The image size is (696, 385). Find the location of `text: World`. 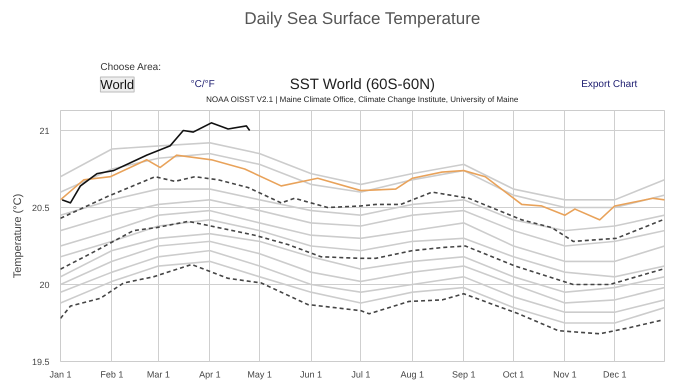

text: World is located at coordinates (117, 84).